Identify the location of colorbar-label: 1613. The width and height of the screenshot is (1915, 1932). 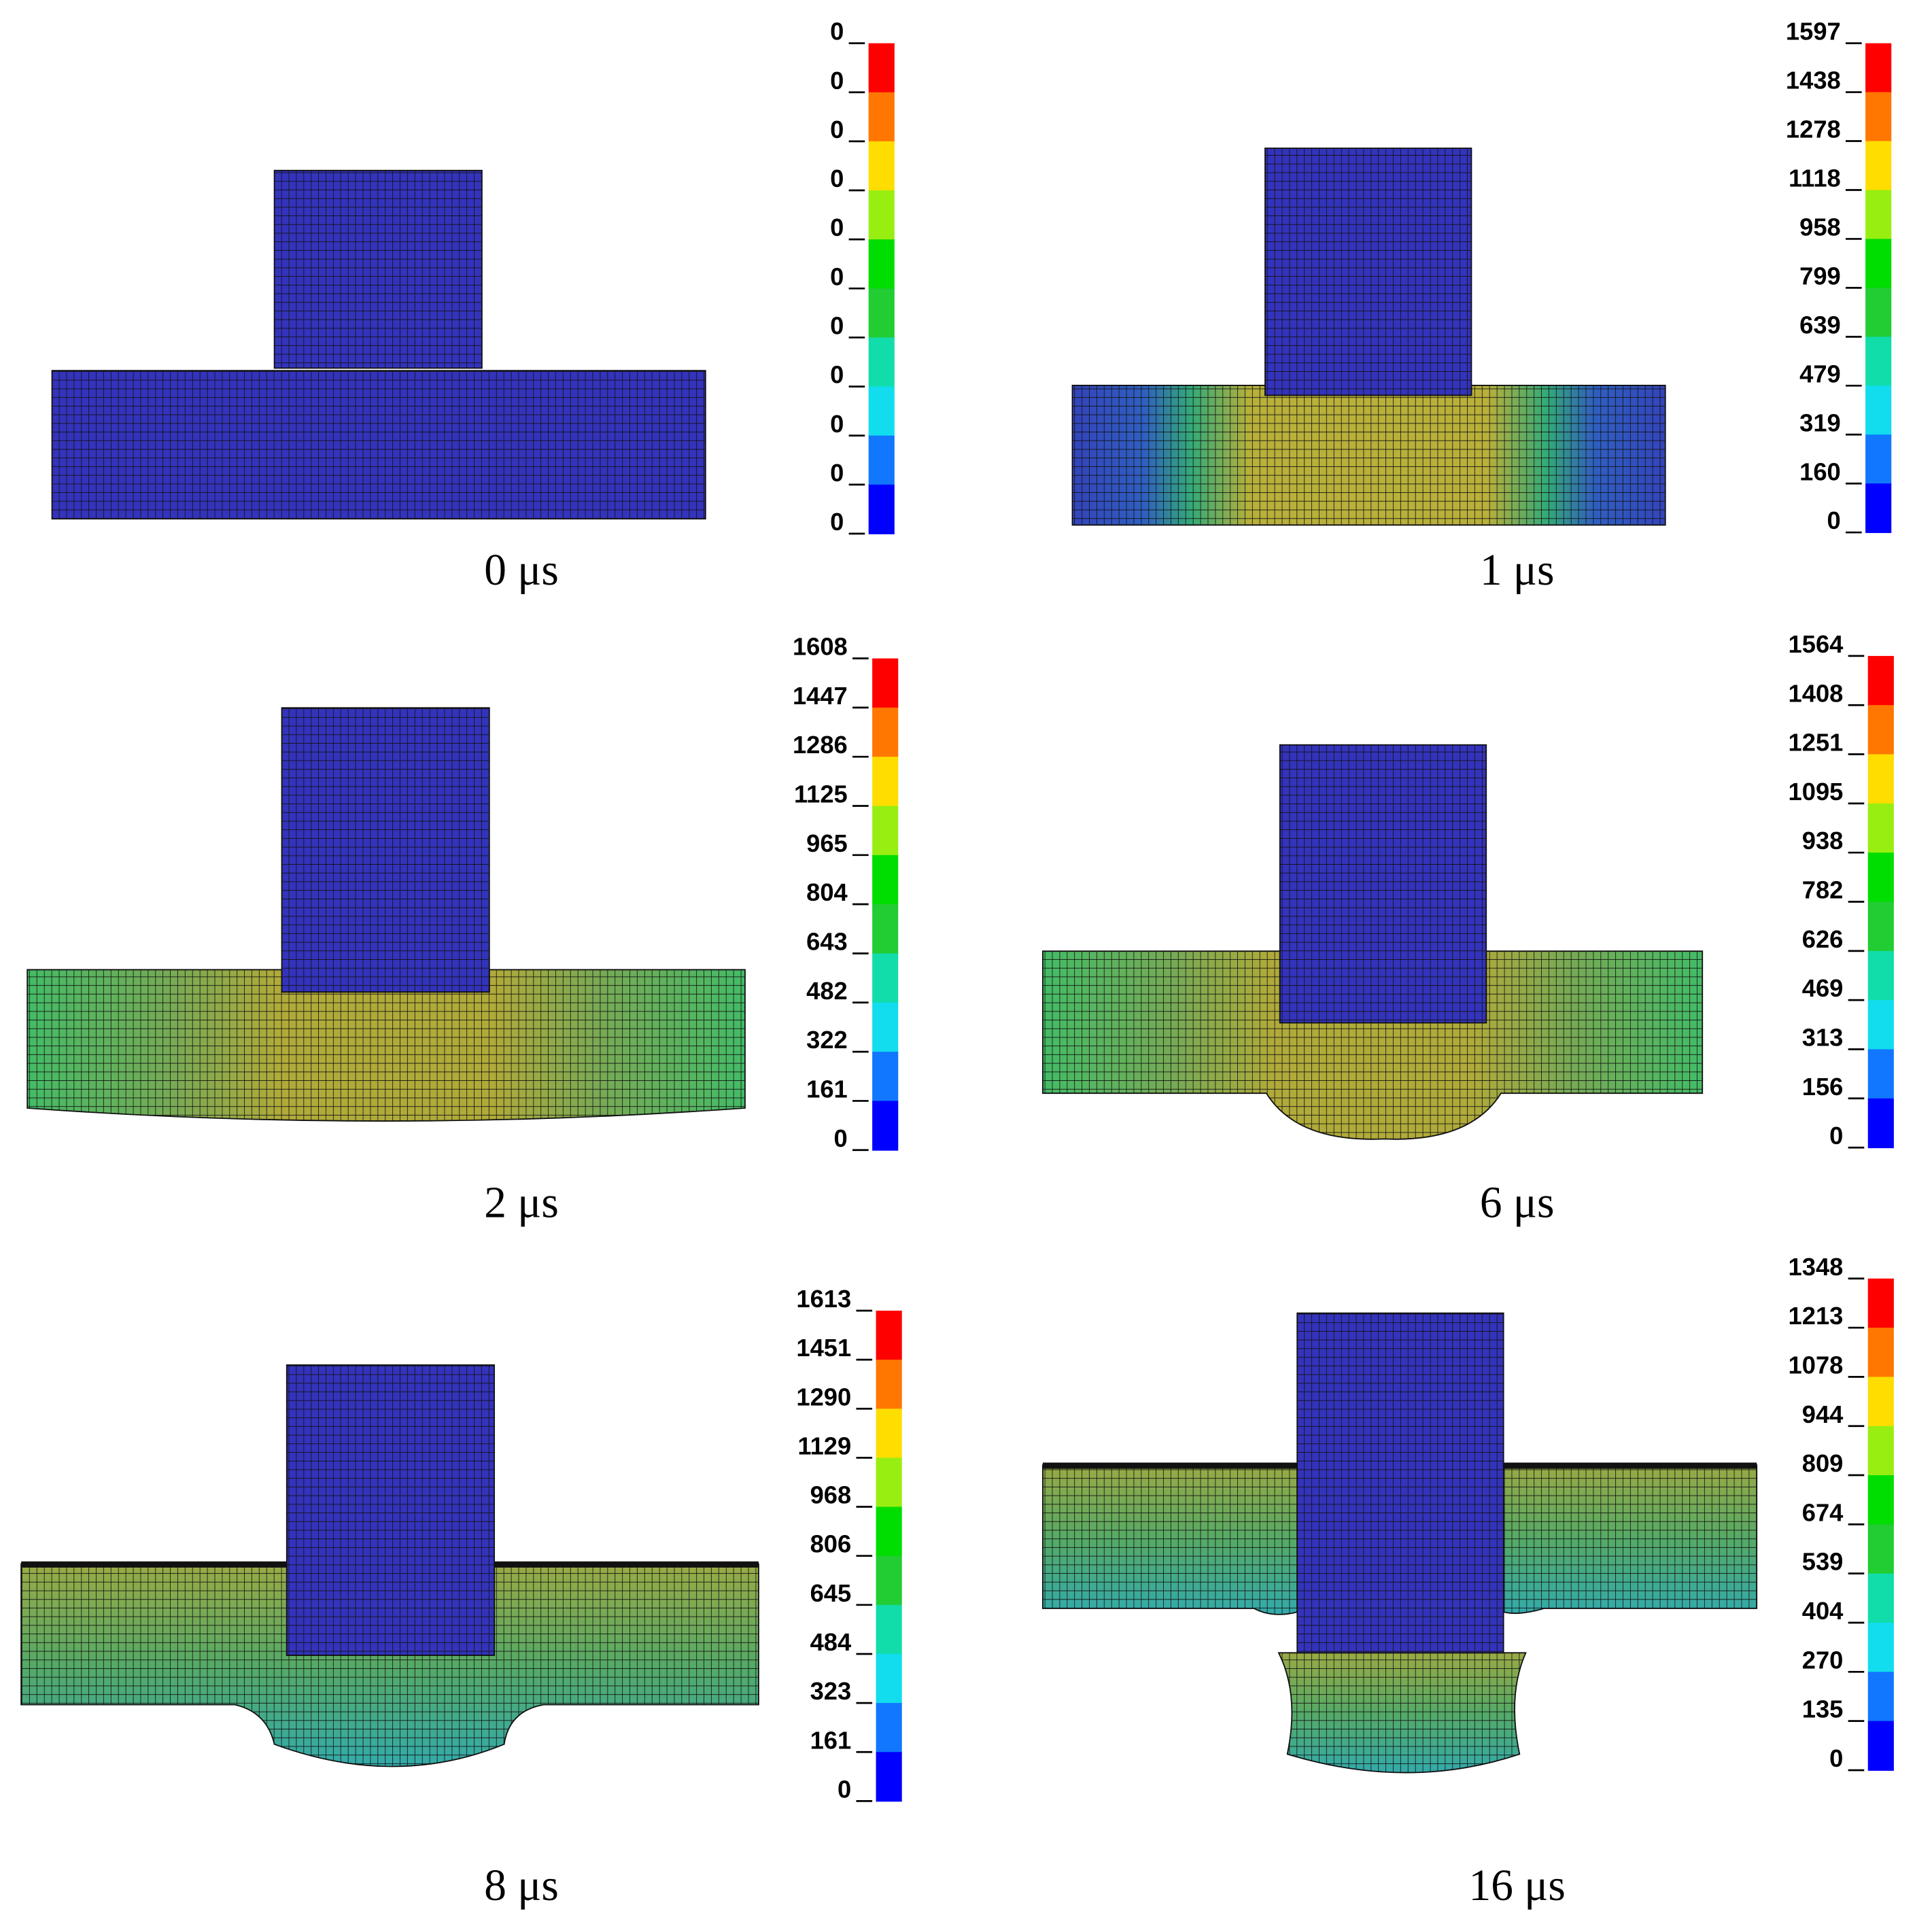
(823, 1299).